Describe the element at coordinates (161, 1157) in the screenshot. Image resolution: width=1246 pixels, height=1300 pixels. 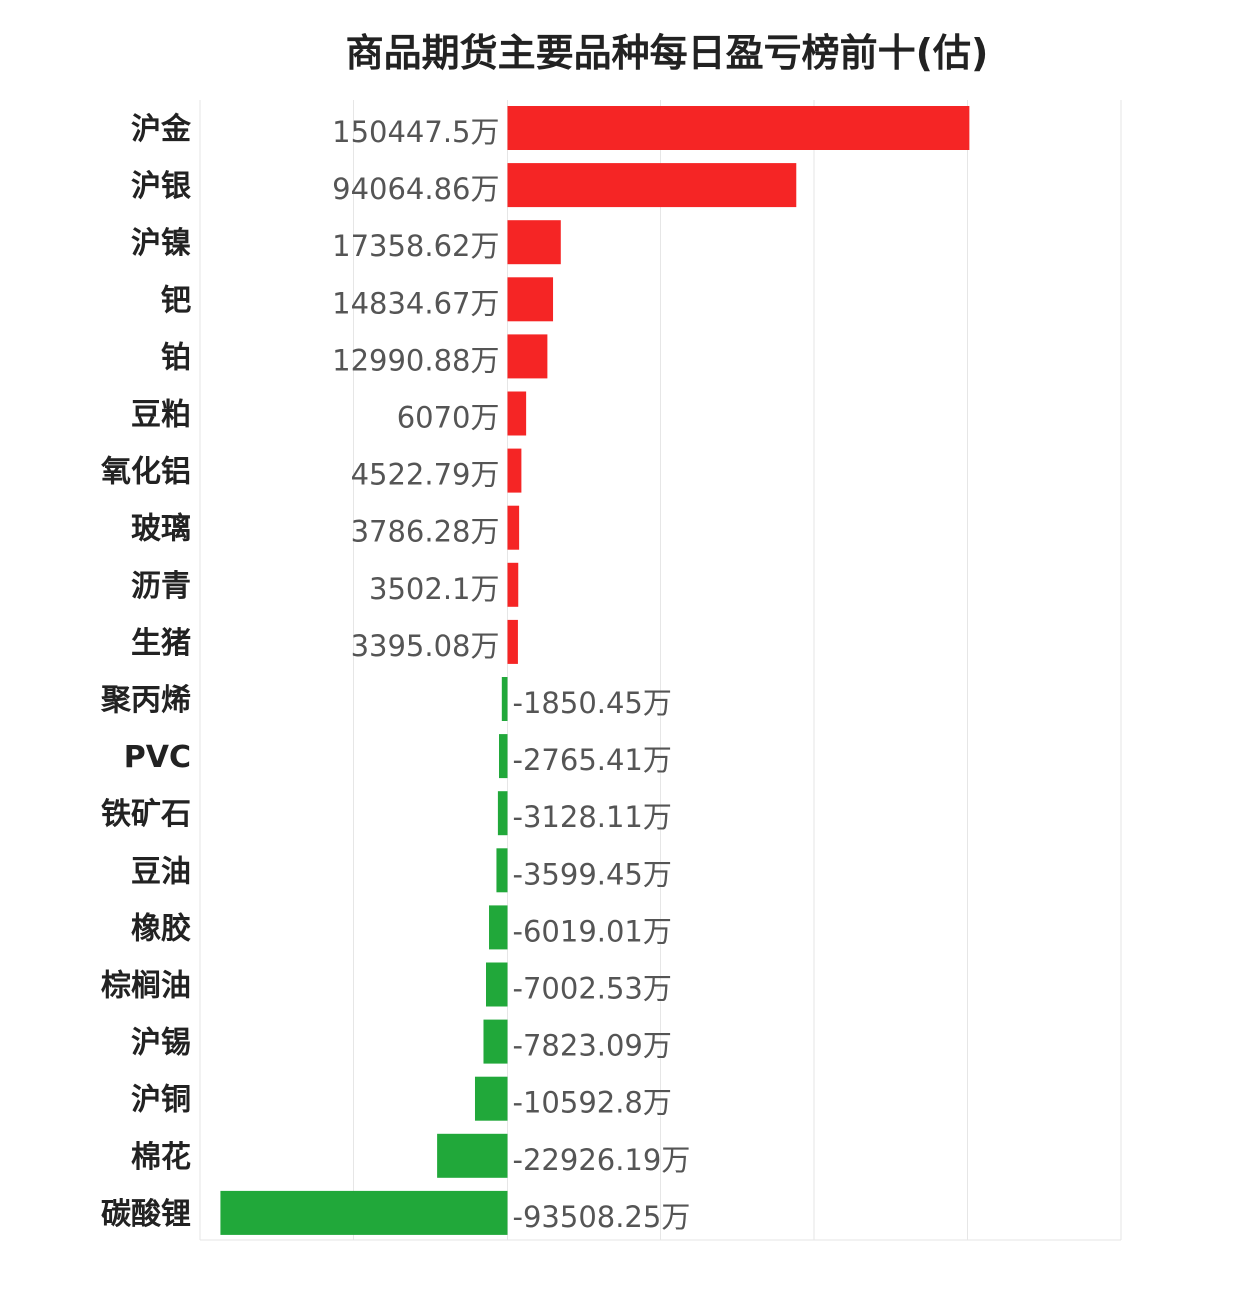
I see `category-label: 棉花` at that location.